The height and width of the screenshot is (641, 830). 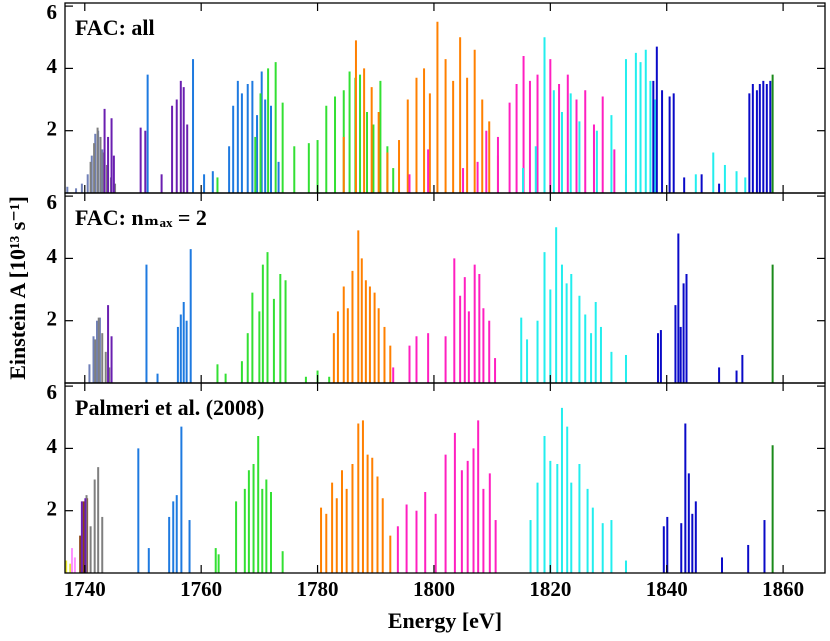 I want to click on x-tick-label: 1840, so click(x=667, y=589).